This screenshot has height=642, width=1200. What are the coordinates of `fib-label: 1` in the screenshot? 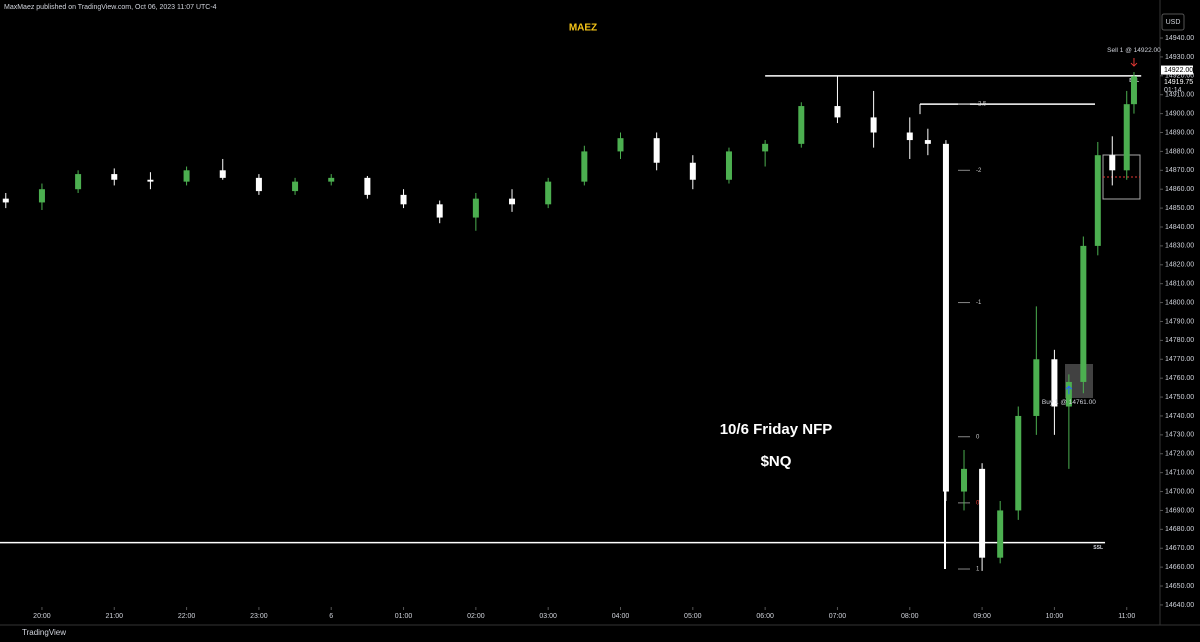 It's located at (978, 570).